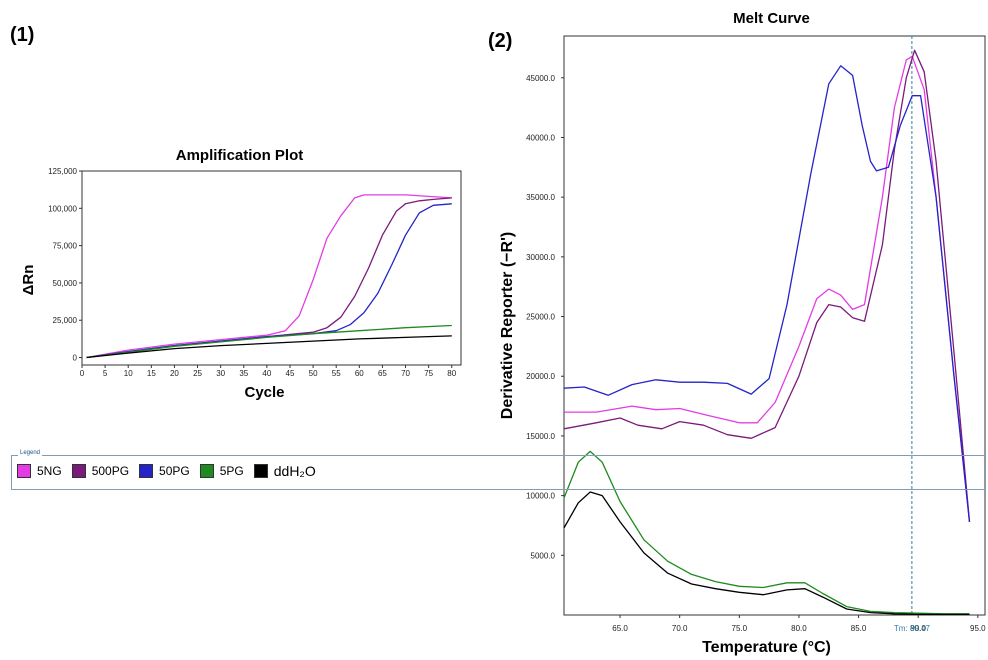 The width and height of the screenshot is (988, 660). What do you see at coordinates (540, 257) in the screenshot?
I see `melt-y-tick-label: 30000.0` at bounding box center [540, 257].